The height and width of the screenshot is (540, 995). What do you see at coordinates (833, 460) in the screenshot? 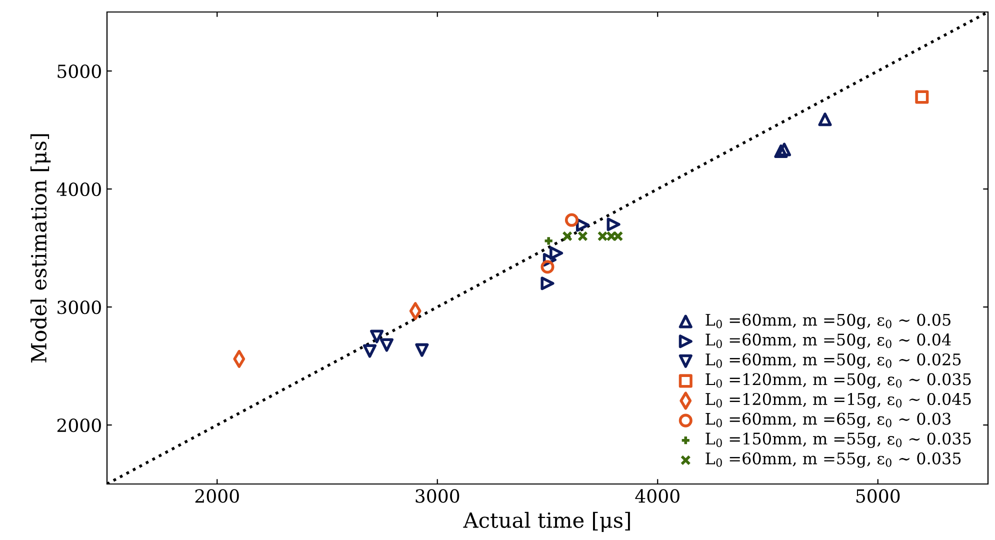
I see `legend-label: L$_{0}$ =60mm, m =55g, ε$_{0}$ ∼ 0.035` at bounding box center [833, 460].